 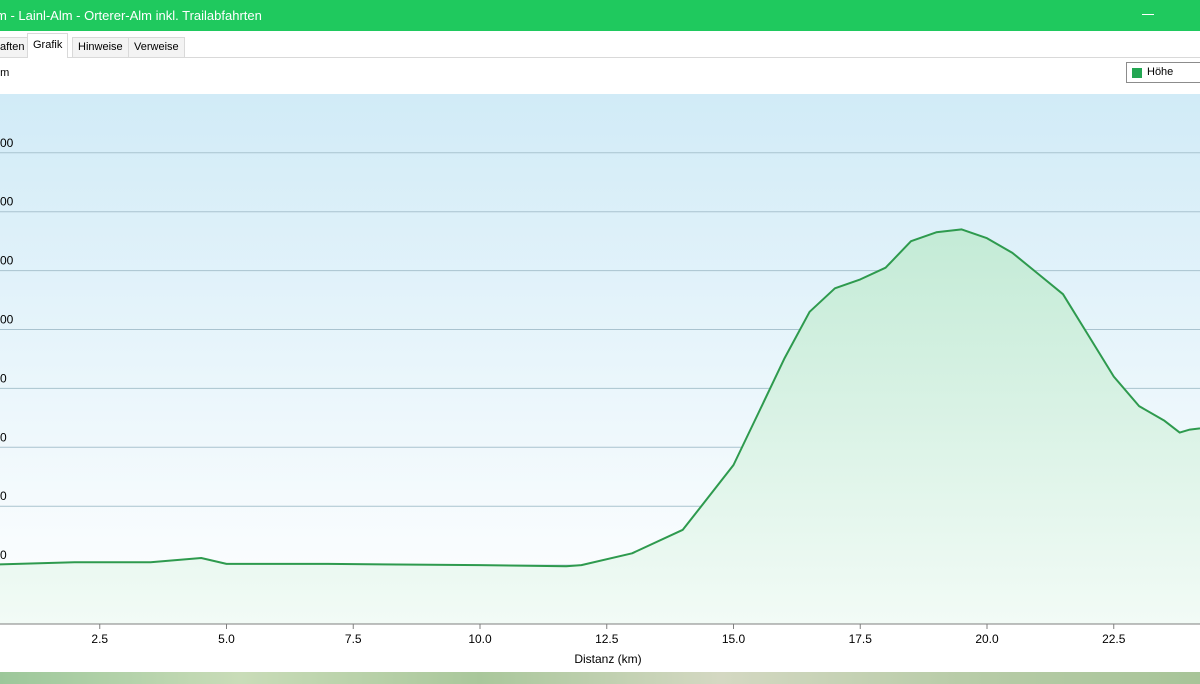 What do you see at coordinates (600, 44) in the screenshot?
I see `tab-strip: aften Grafik Hinweise Verweise` at bounding box center [600, 44].